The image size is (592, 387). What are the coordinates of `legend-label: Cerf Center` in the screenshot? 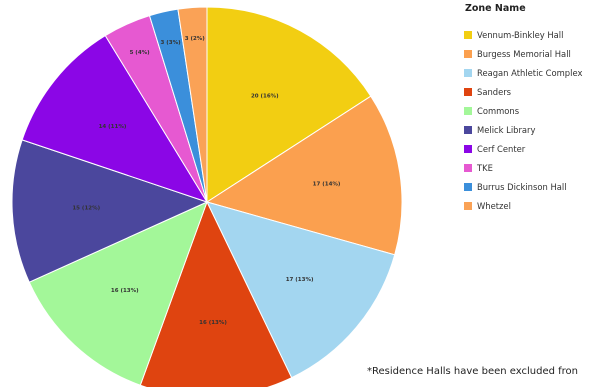 It's located at (501, 148).